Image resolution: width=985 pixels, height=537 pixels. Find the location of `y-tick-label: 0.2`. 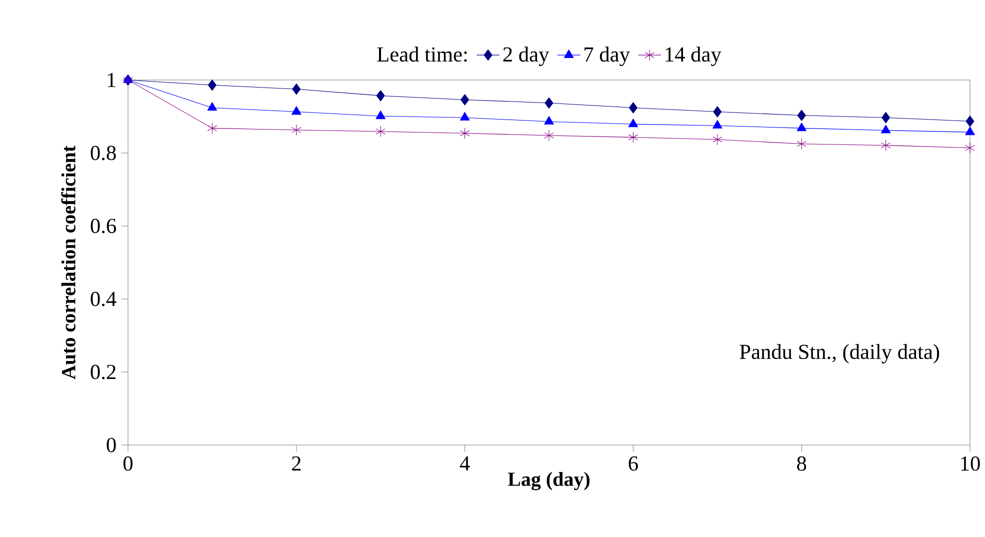

y-tick-label: 0.2 is located at coordinates (103, 372).